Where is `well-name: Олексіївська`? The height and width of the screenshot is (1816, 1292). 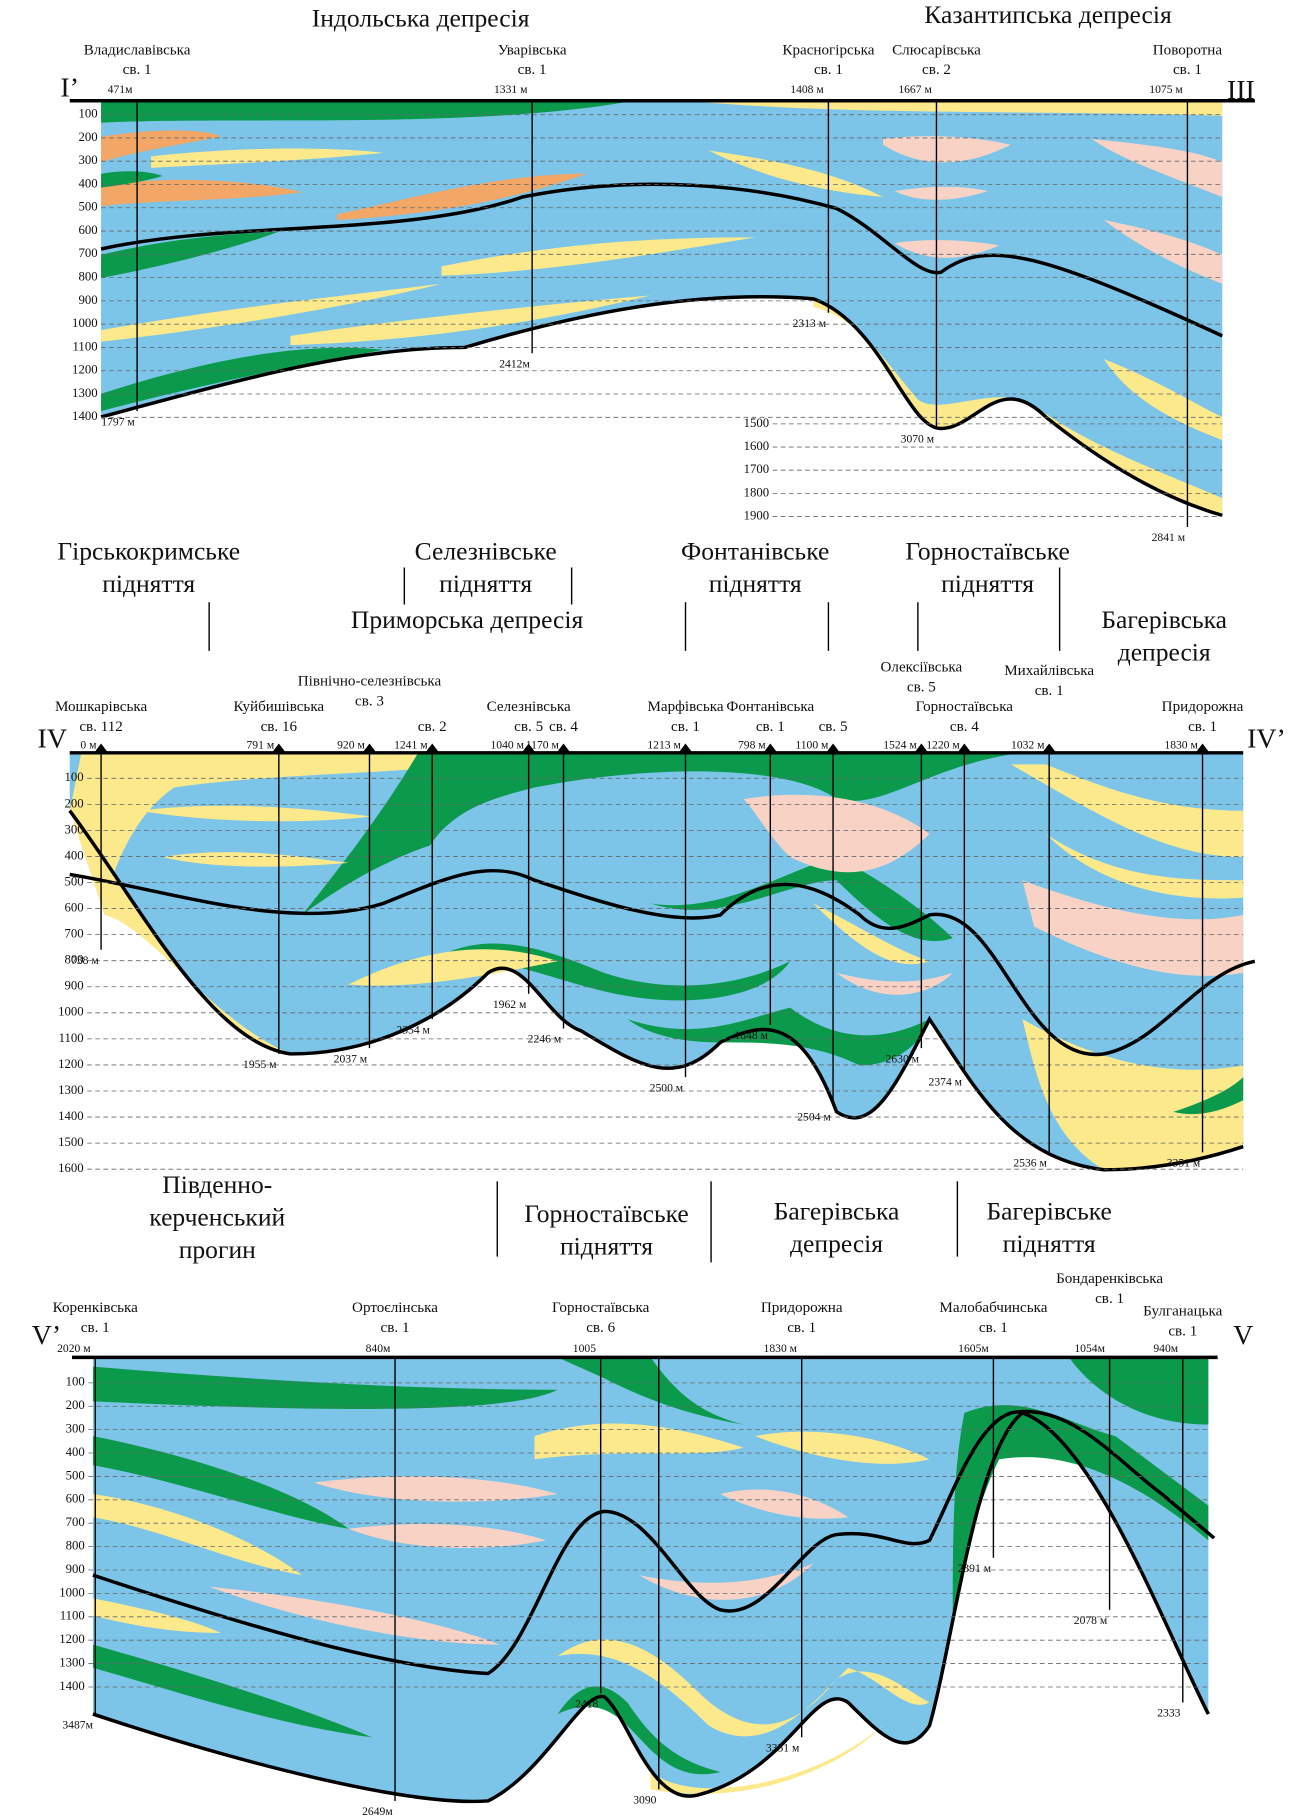
well-name: Олексіївська is located at coordinates (922, 668).